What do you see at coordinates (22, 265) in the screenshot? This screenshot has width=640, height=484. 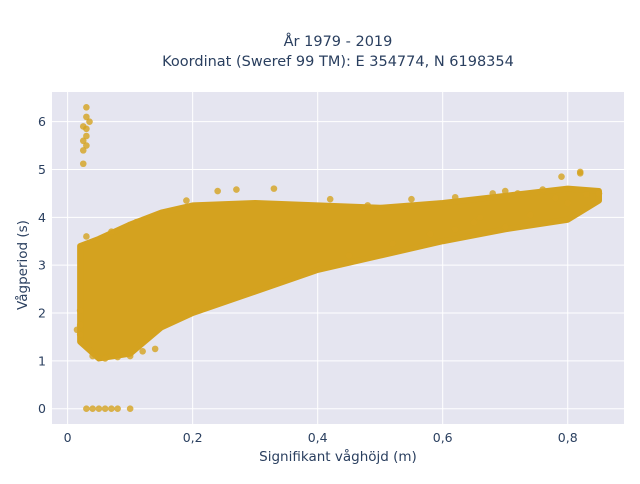 I see `y-axis-title: Vågperiod (s)` at bounding box center [22, 265].